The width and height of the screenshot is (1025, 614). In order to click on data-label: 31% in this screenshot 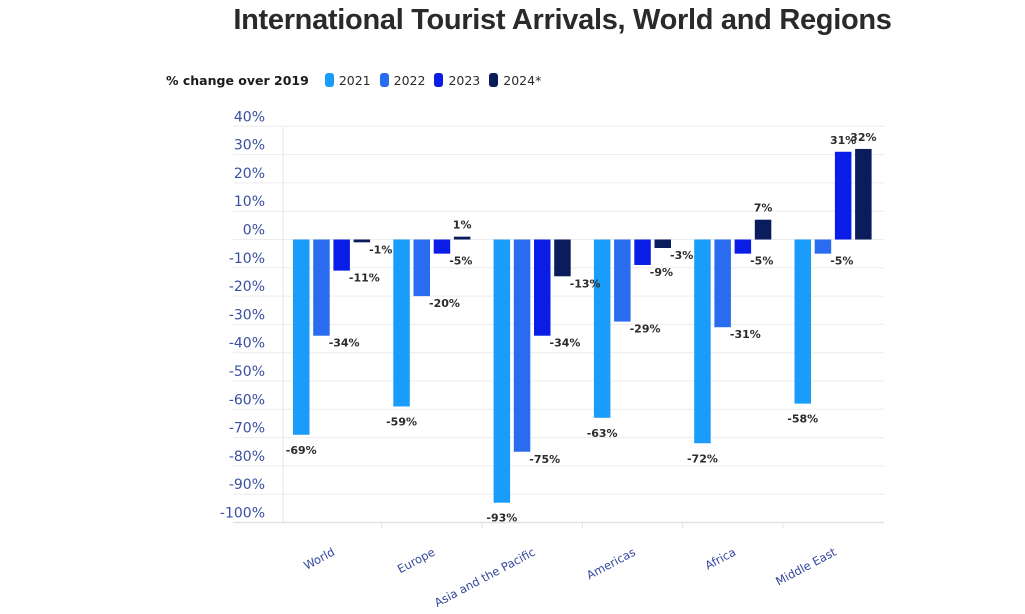, I will do `click(843, 140)`.